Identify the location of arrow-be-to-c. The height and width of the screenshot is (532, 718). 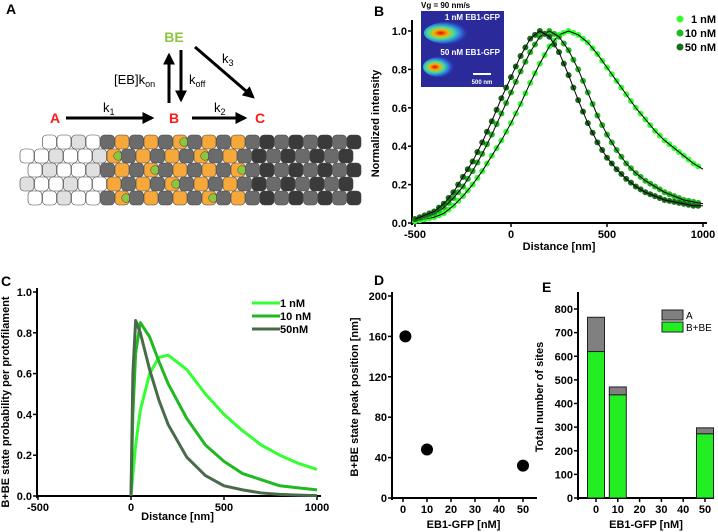
(224, 72).